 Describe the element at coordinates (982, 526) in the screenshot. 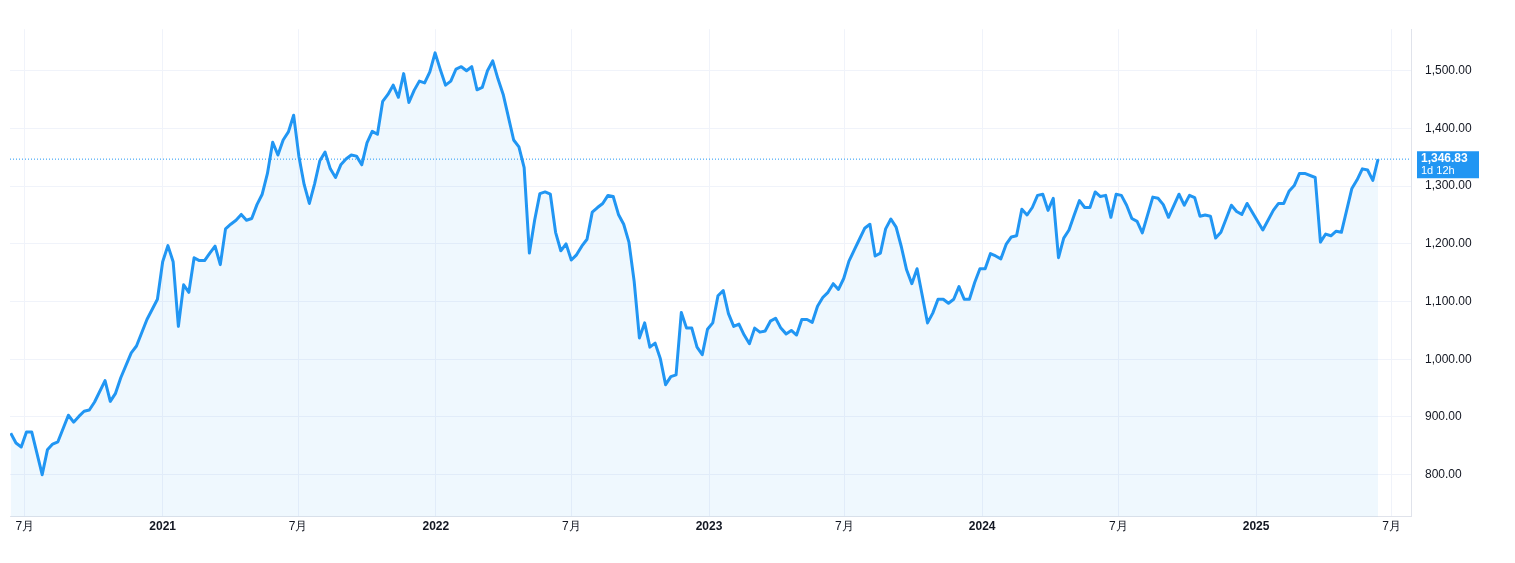

I see `x-tick-label: 2024` at that location.